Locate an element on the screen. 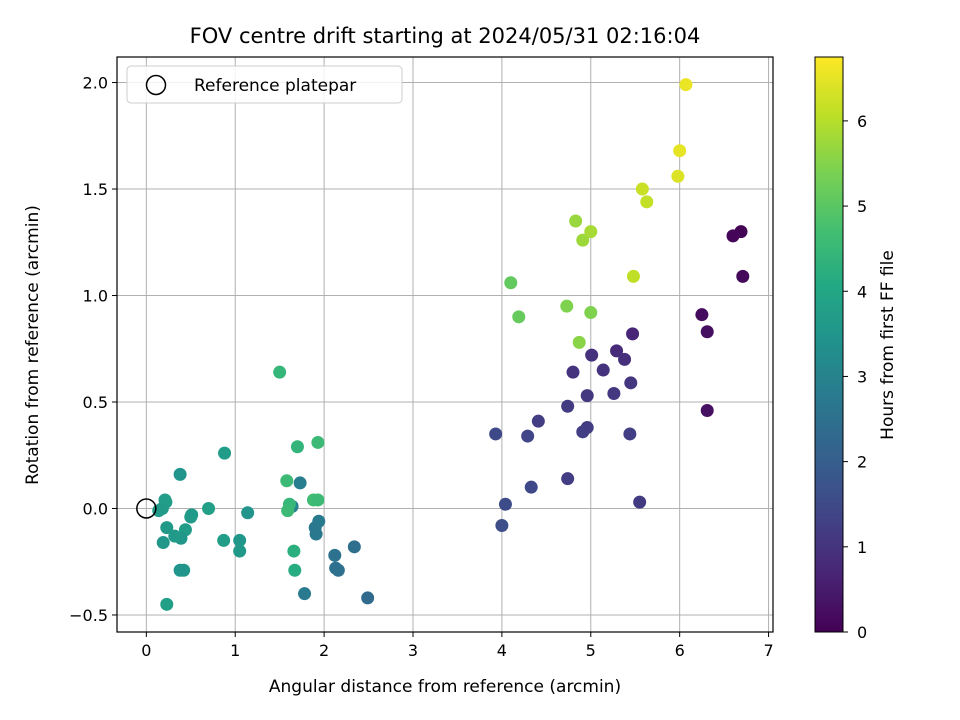  colorbar-ticks: 0 1 2 3 4 5 6 is located at coordinates (855, 377).